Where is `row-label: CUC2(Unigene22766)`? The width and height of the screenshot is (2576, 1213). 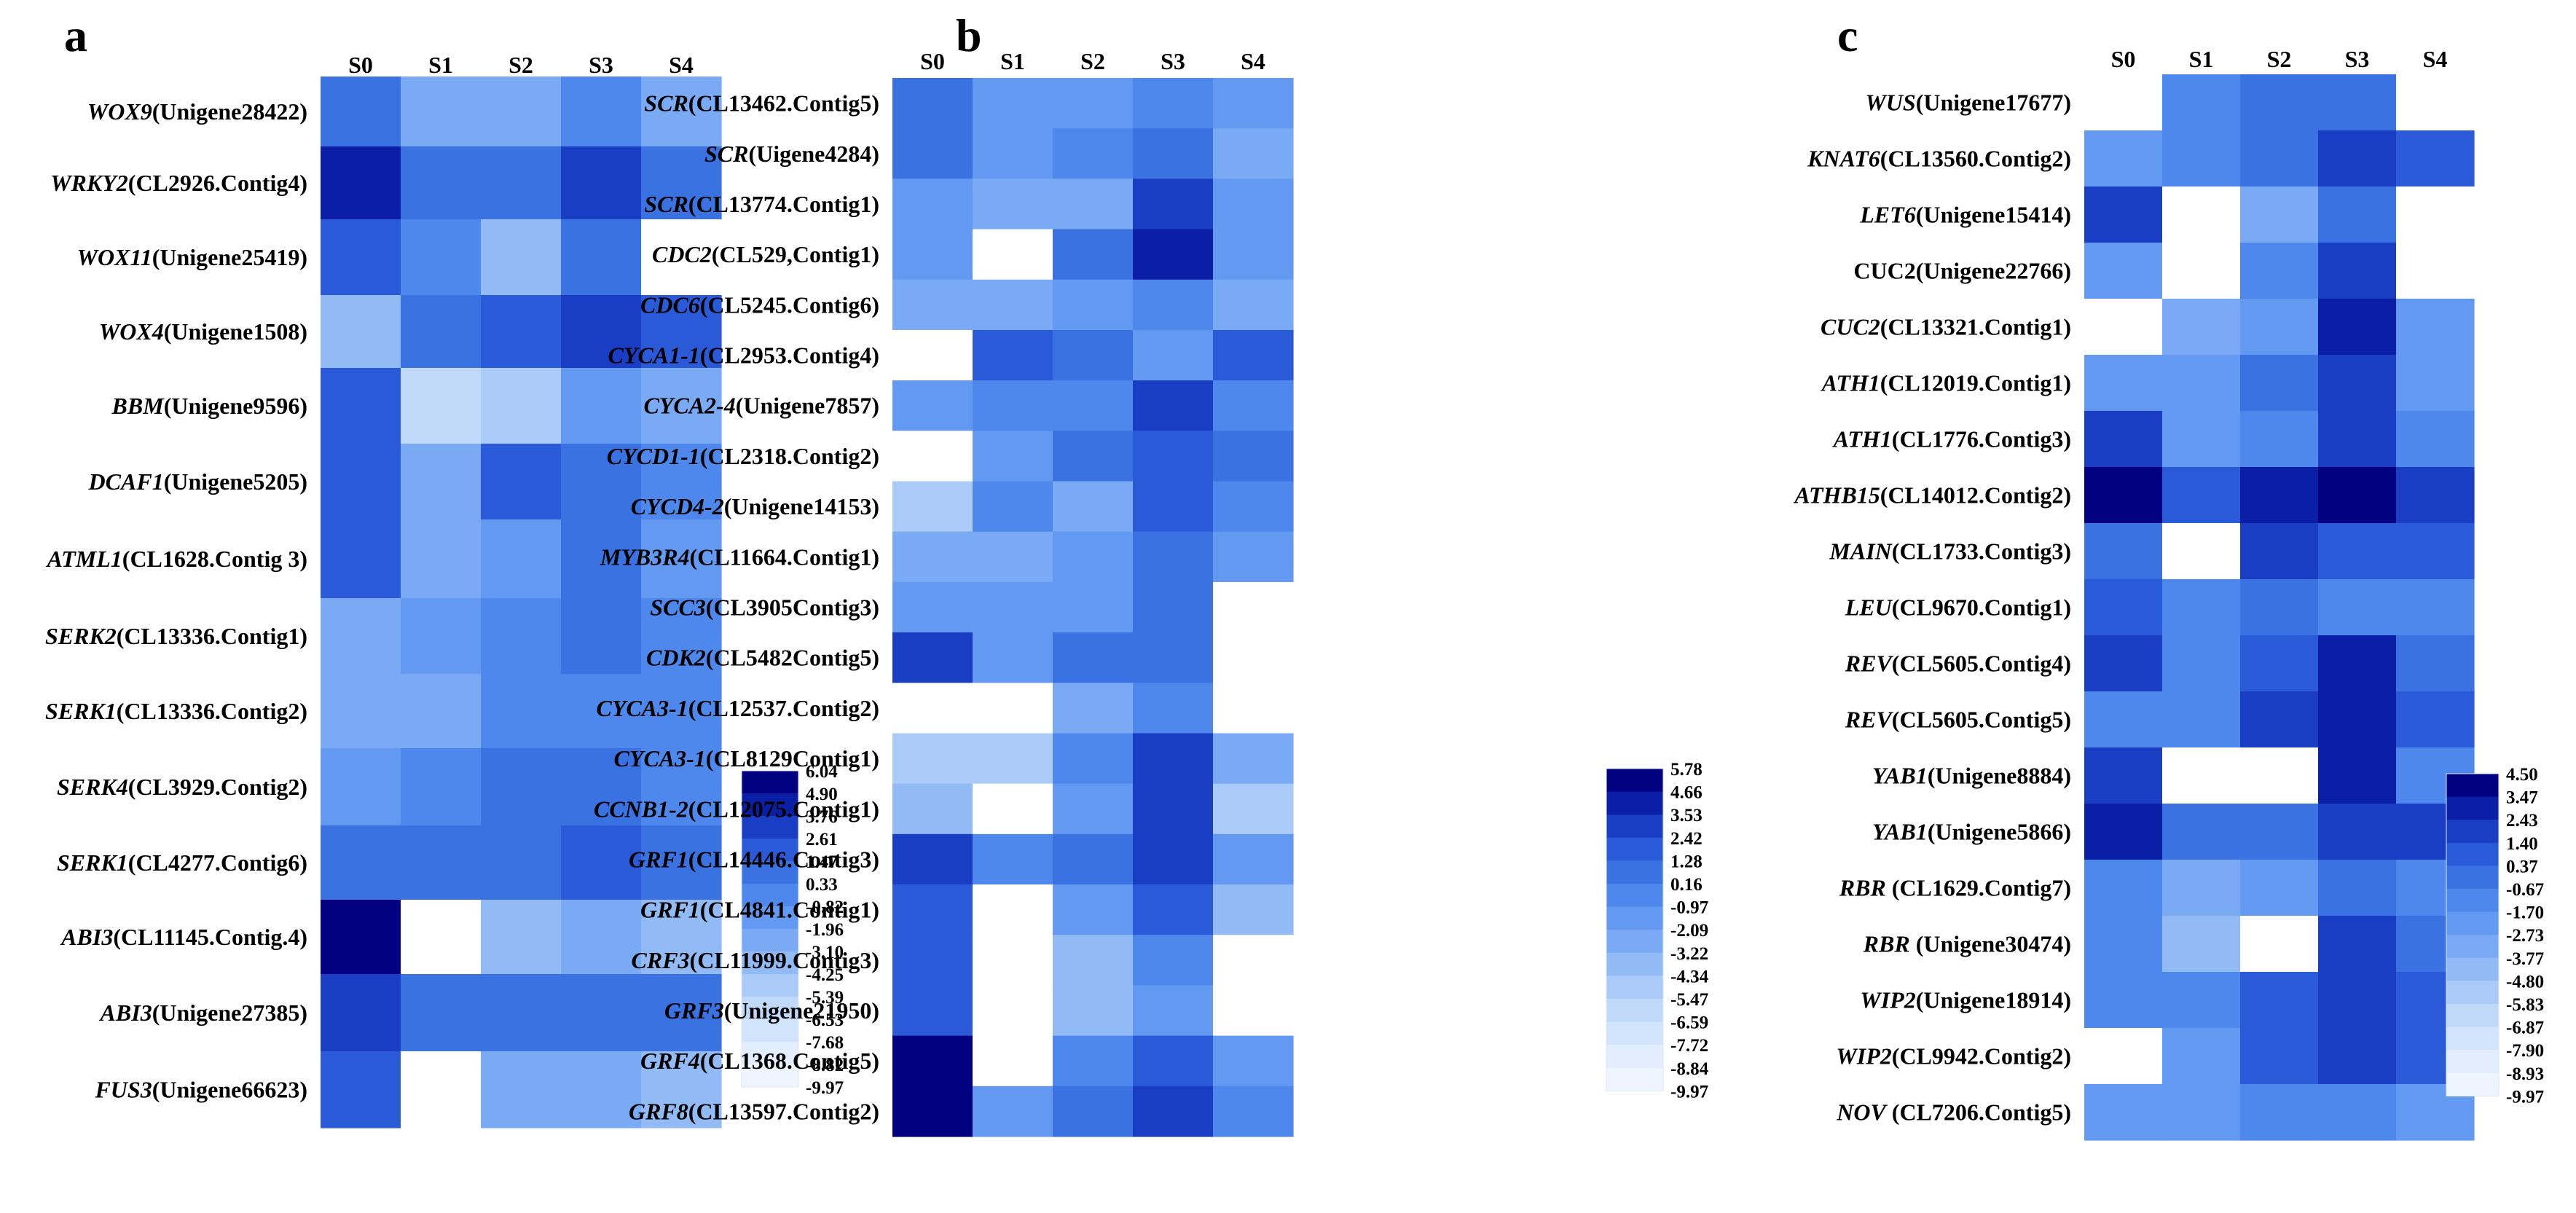
row-label: CUC2(Unigene22766) is located at coordinates (1962, 271).